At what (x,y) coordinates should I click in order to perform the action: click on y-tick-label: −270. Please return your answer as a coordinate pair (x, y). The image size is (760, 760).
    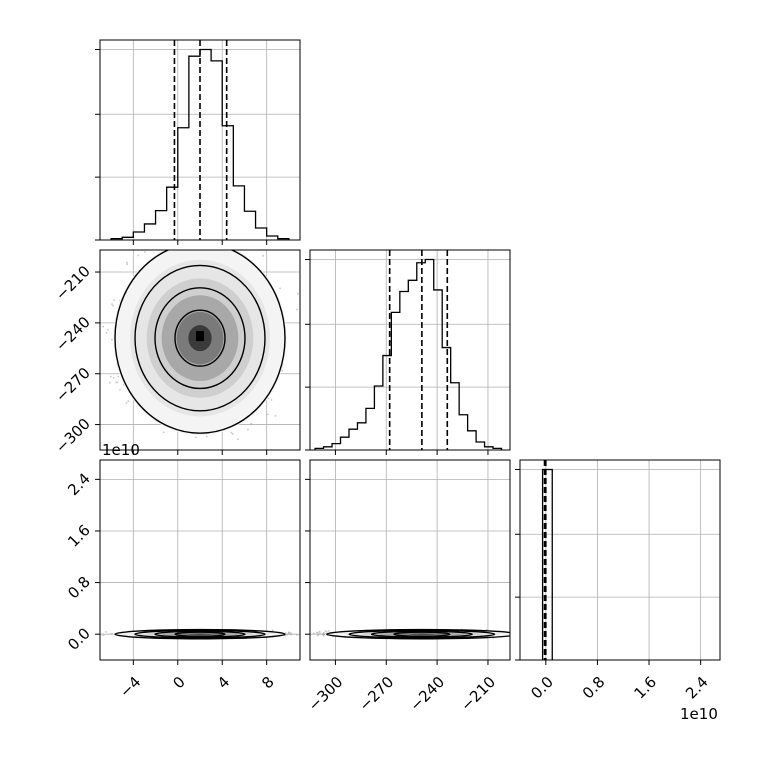
    Looking at the image, I should click on (73, 385).